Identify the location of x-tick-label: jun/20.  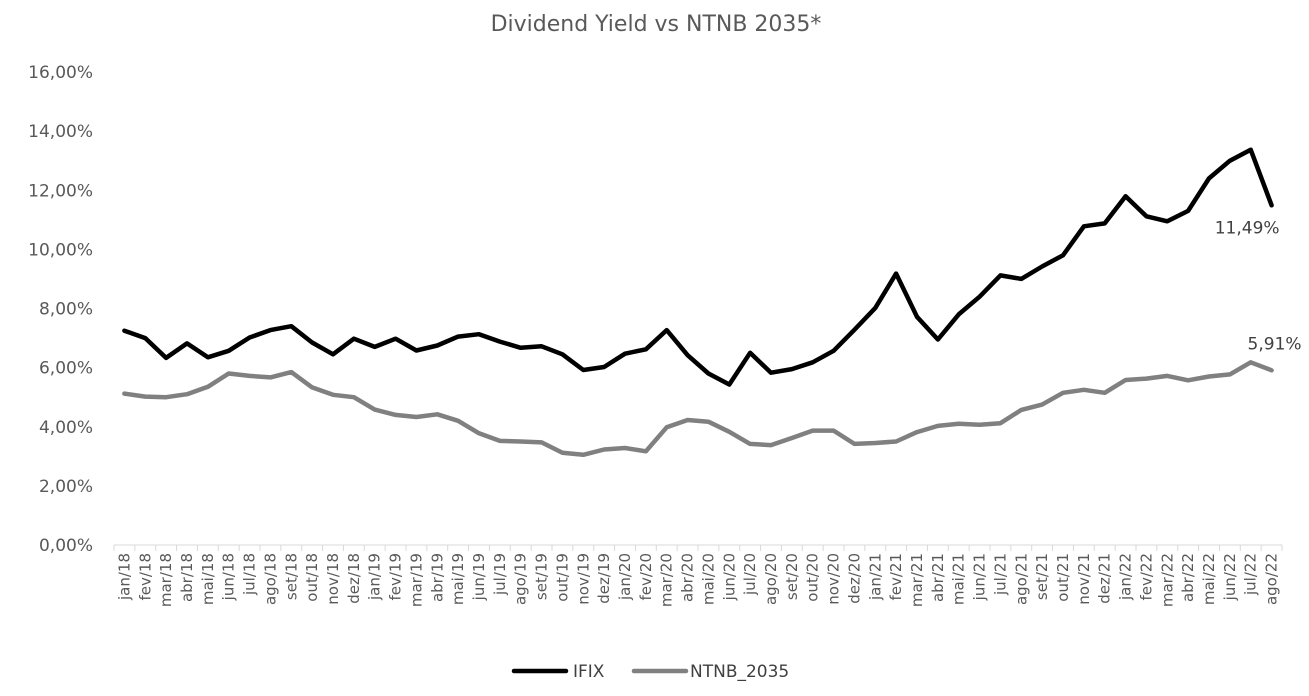
(729, 577).